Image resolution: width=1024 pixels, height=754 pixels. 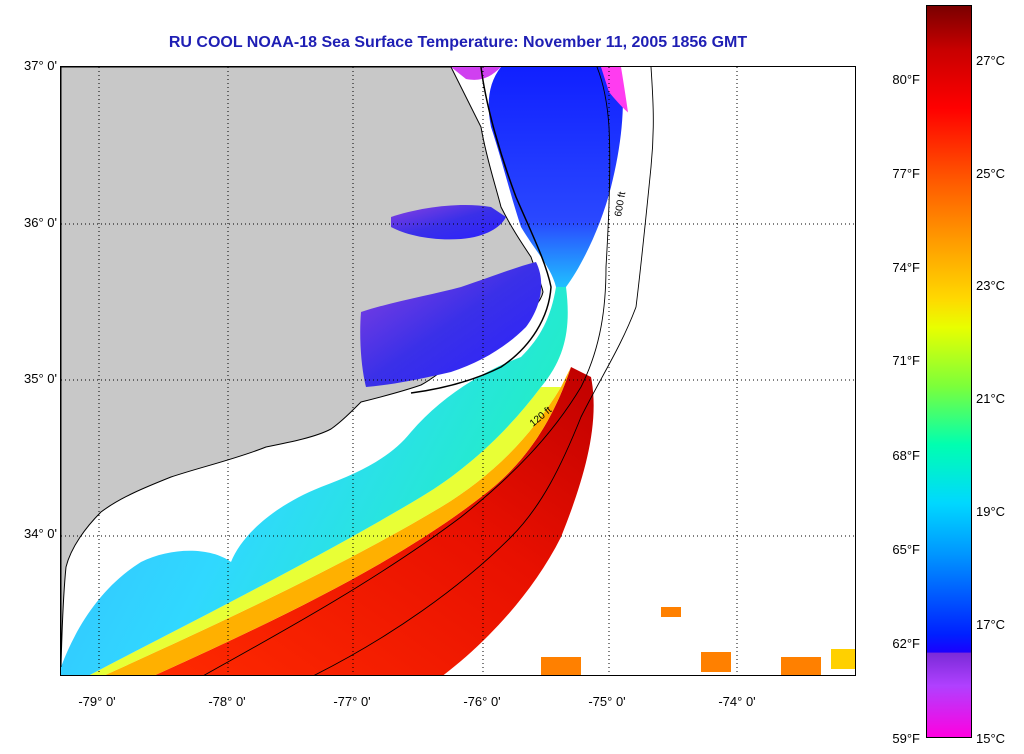 I want to click on colorbar-c-19: 19°C, so click(x=991, y=511).